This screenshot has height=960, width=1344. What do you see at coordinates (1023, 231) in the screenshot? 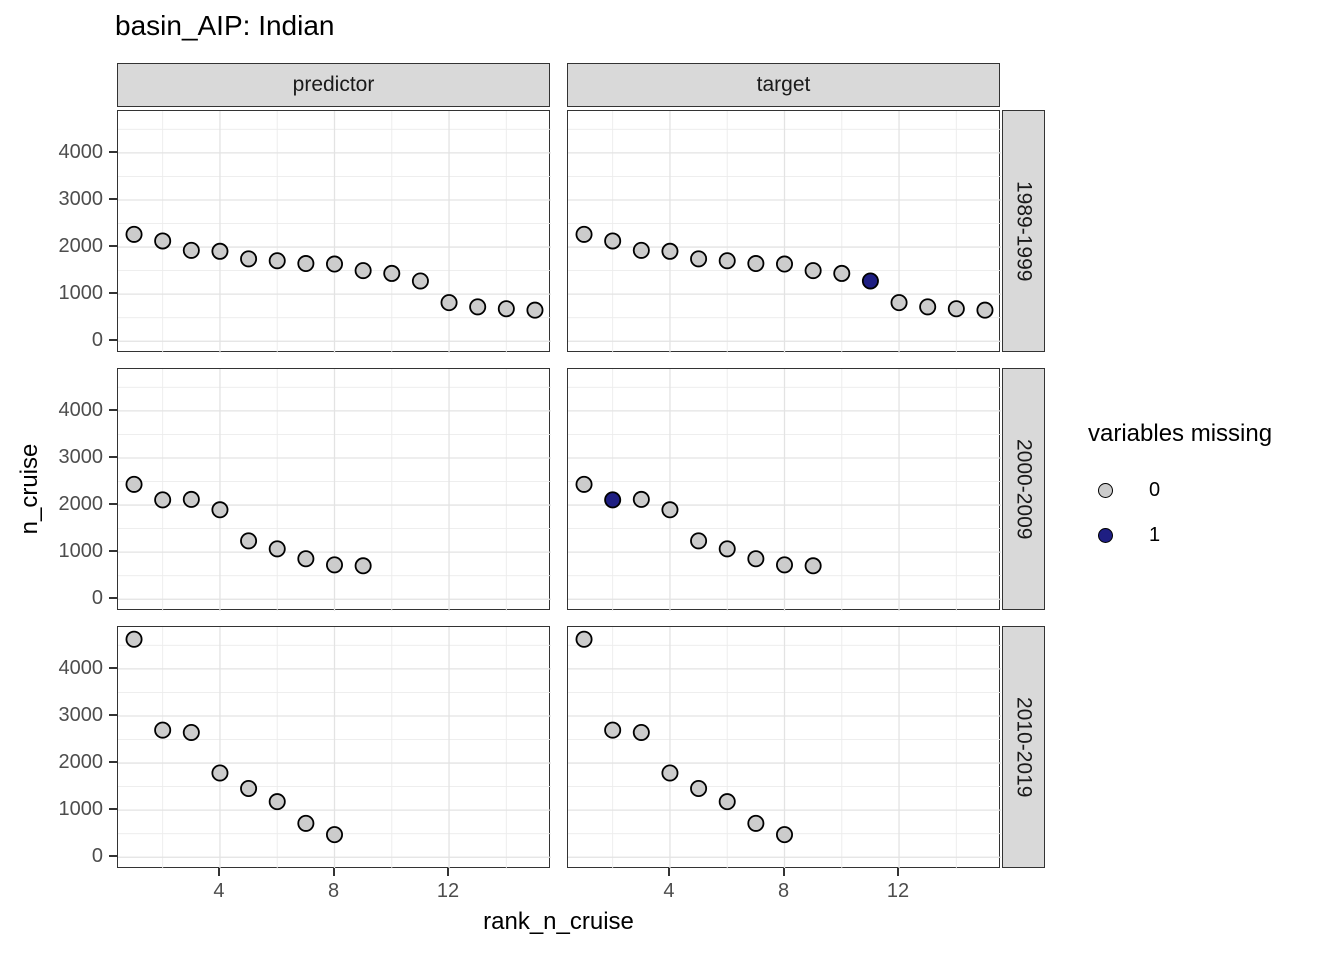
I see `facet-strip-1989-1999: 1989-1999` at bounding box center [1023, 231].